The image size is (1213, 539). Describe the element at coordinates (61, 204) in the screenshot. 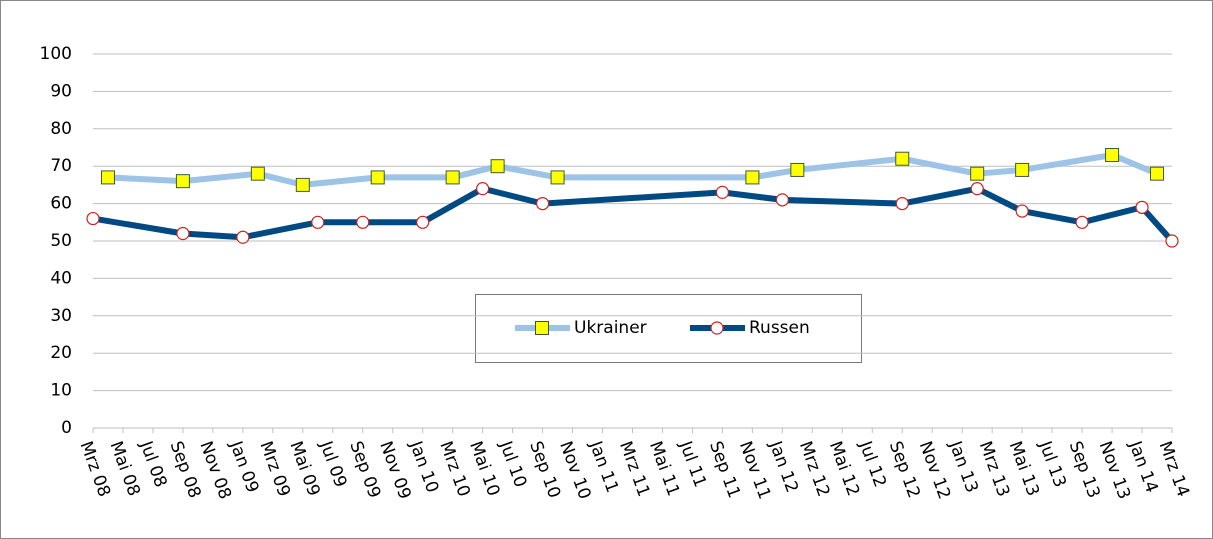

I see `y-tick-label: 60` at that location.